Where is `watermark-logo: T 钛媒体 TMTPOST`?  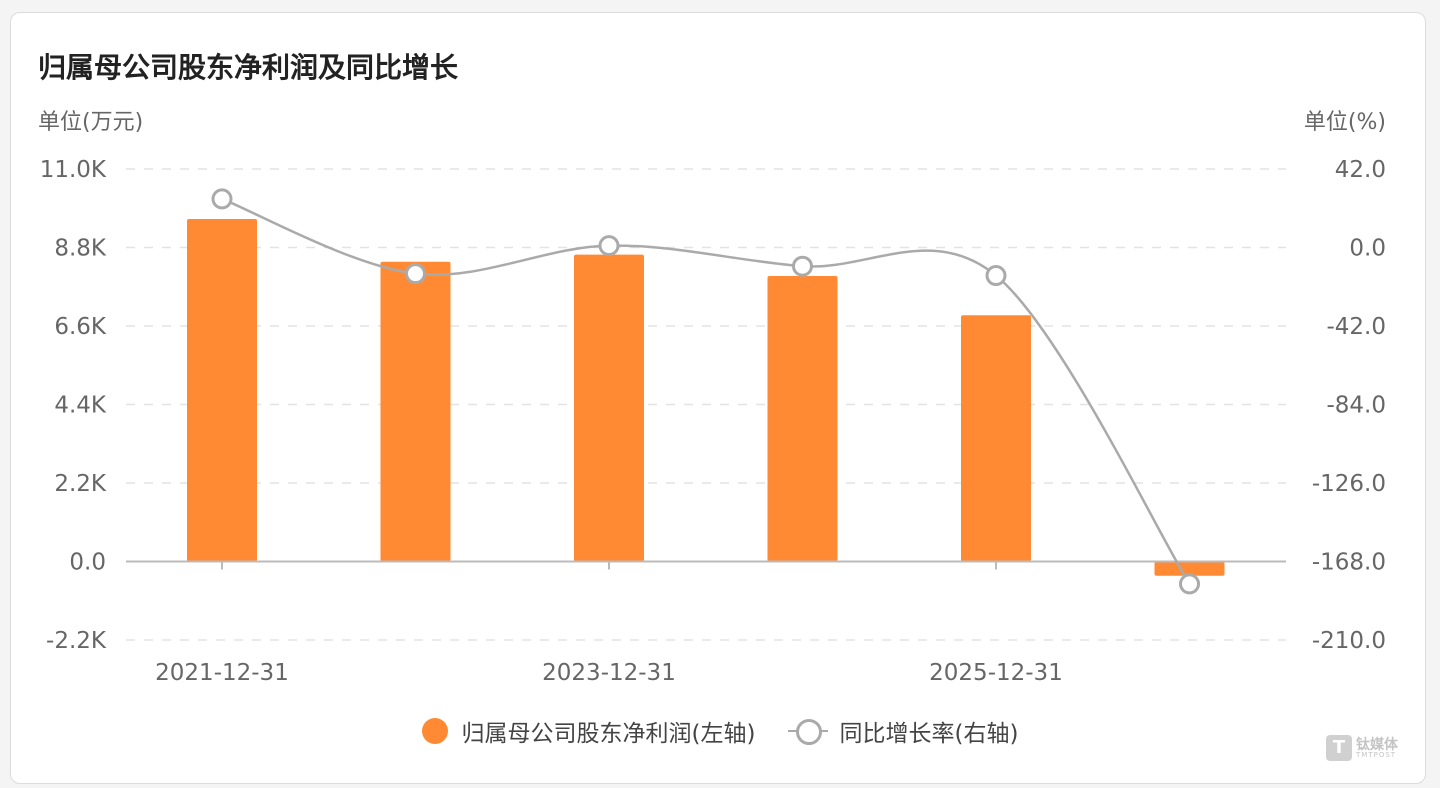
watermark-logo: T 钛媒体 TMTPOST is located at coordinates (1362, 748).